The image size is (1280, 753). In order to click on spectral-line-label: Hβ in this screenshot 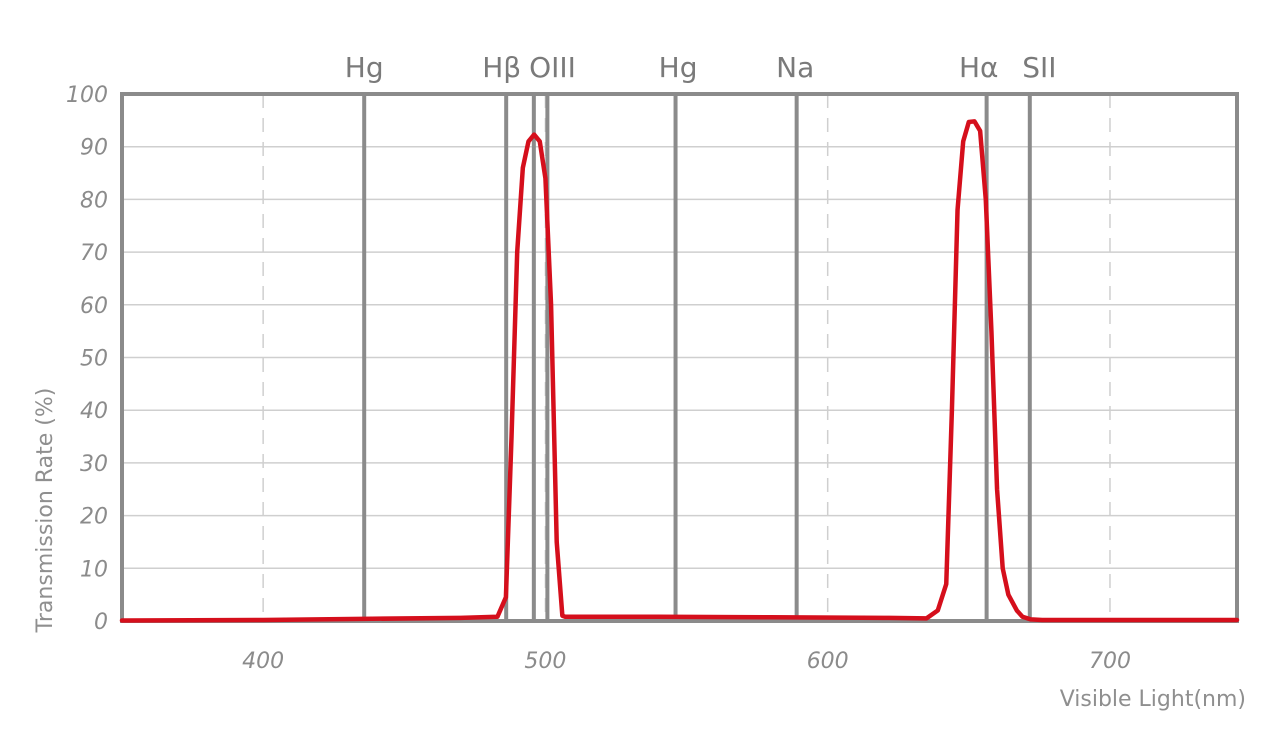, I will do `click(501, 67)`.